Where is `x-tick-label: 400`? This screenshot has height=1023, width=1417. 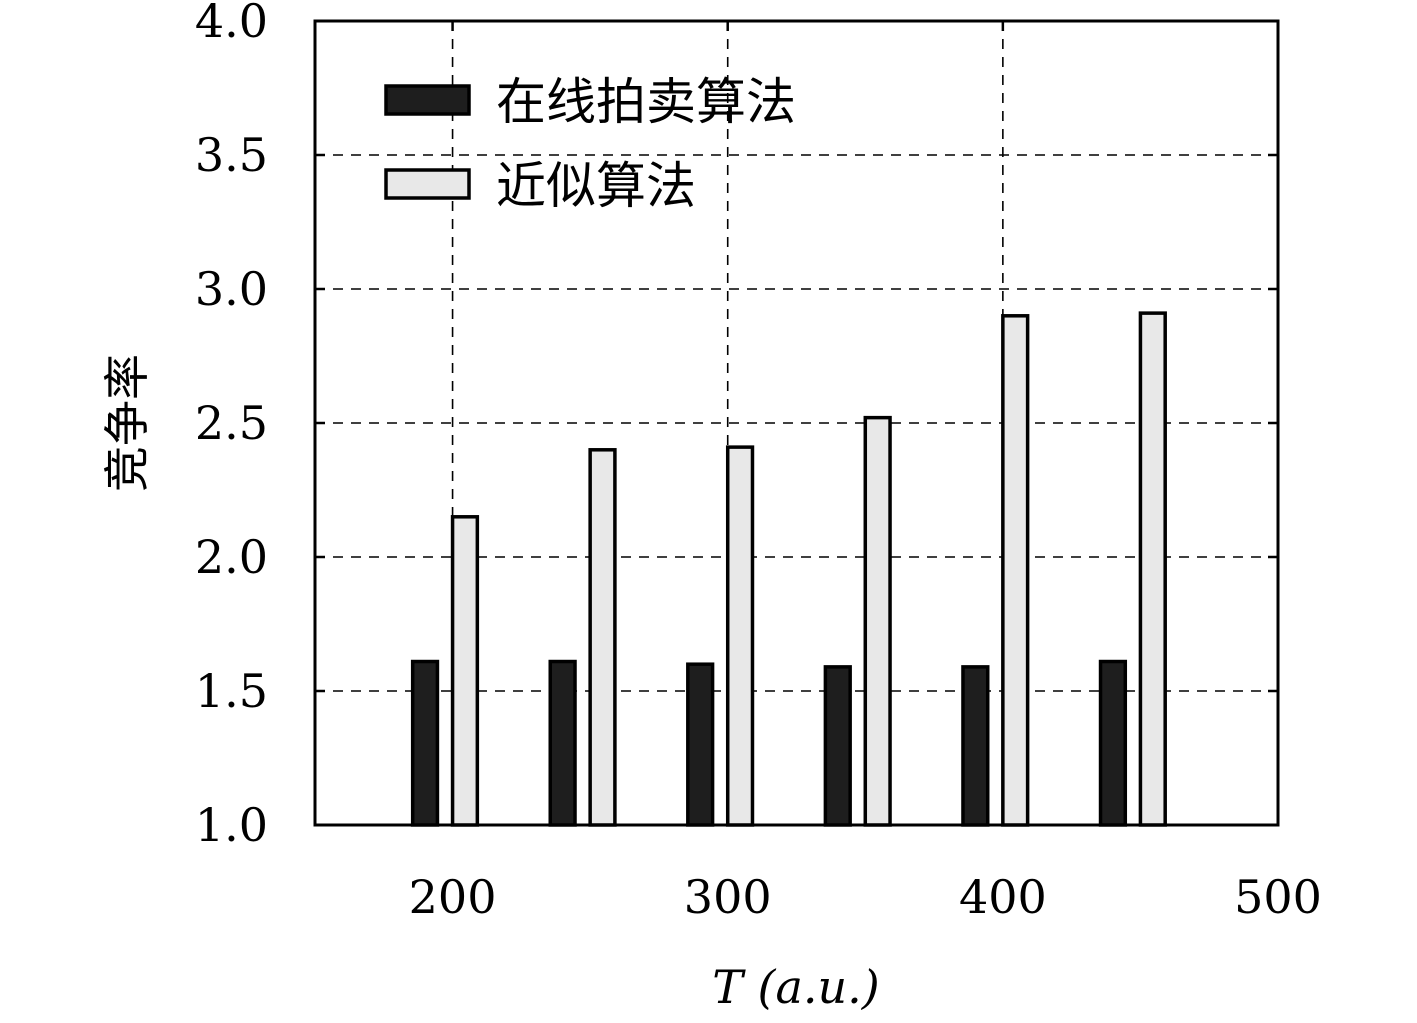
x-tick-label: 400 is located at coordinates (1003, 897).